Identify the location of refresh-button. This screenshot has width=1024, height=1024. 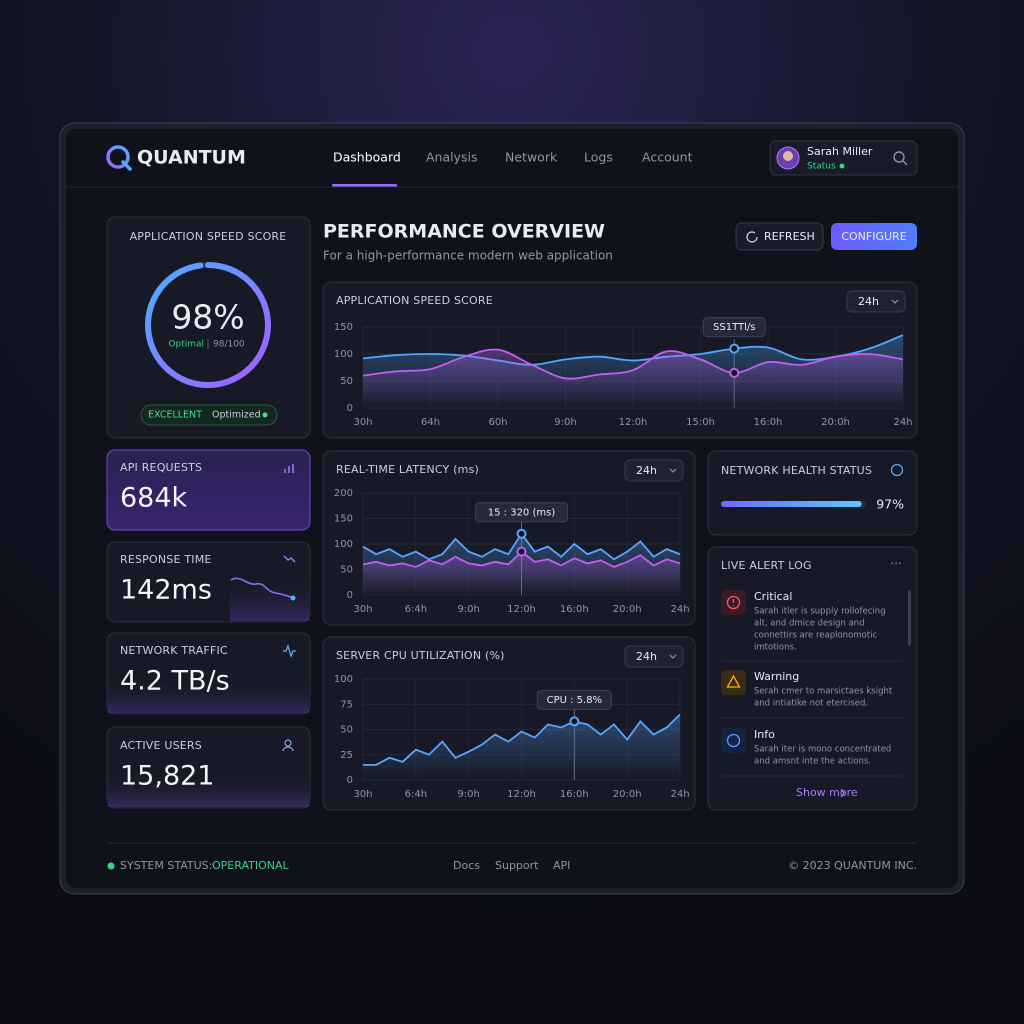
(779, 236).